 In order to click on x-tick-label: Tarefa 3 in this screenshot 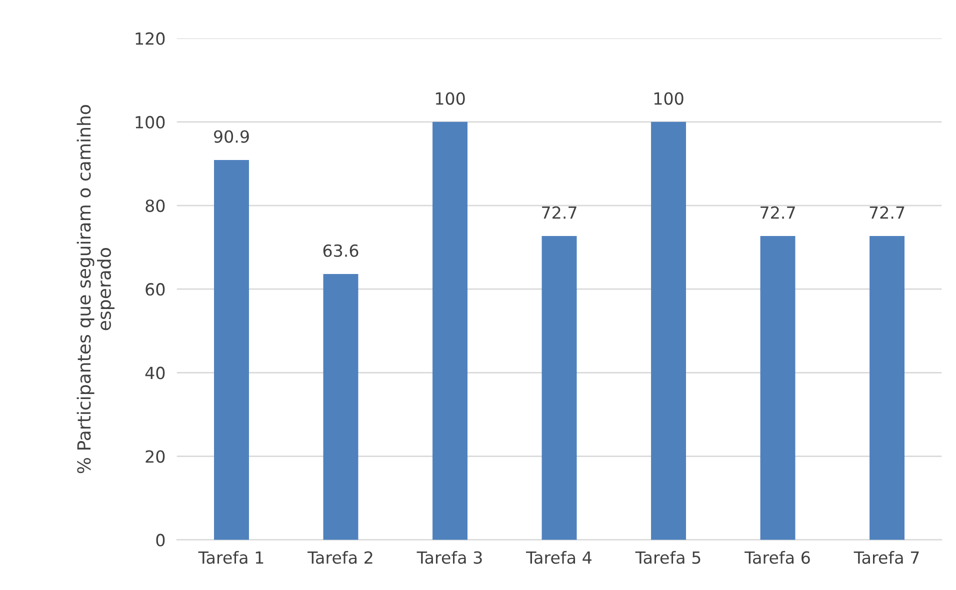, I will do `click(449, 557)`.